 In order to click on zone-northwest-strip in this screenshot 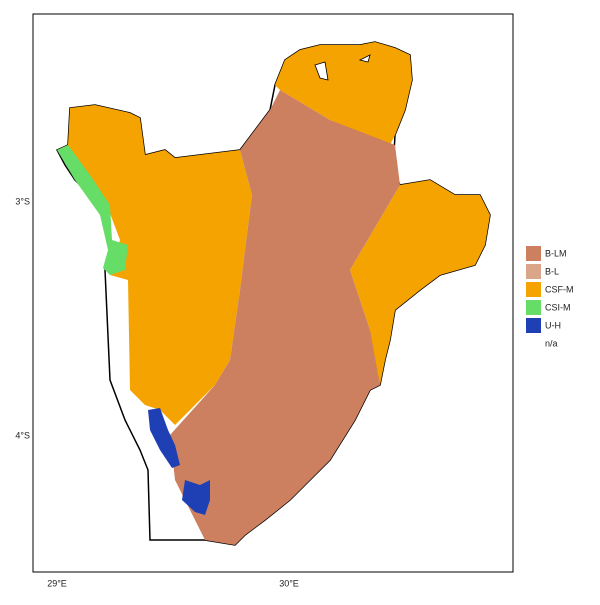, I will do `click(92, 210)`.